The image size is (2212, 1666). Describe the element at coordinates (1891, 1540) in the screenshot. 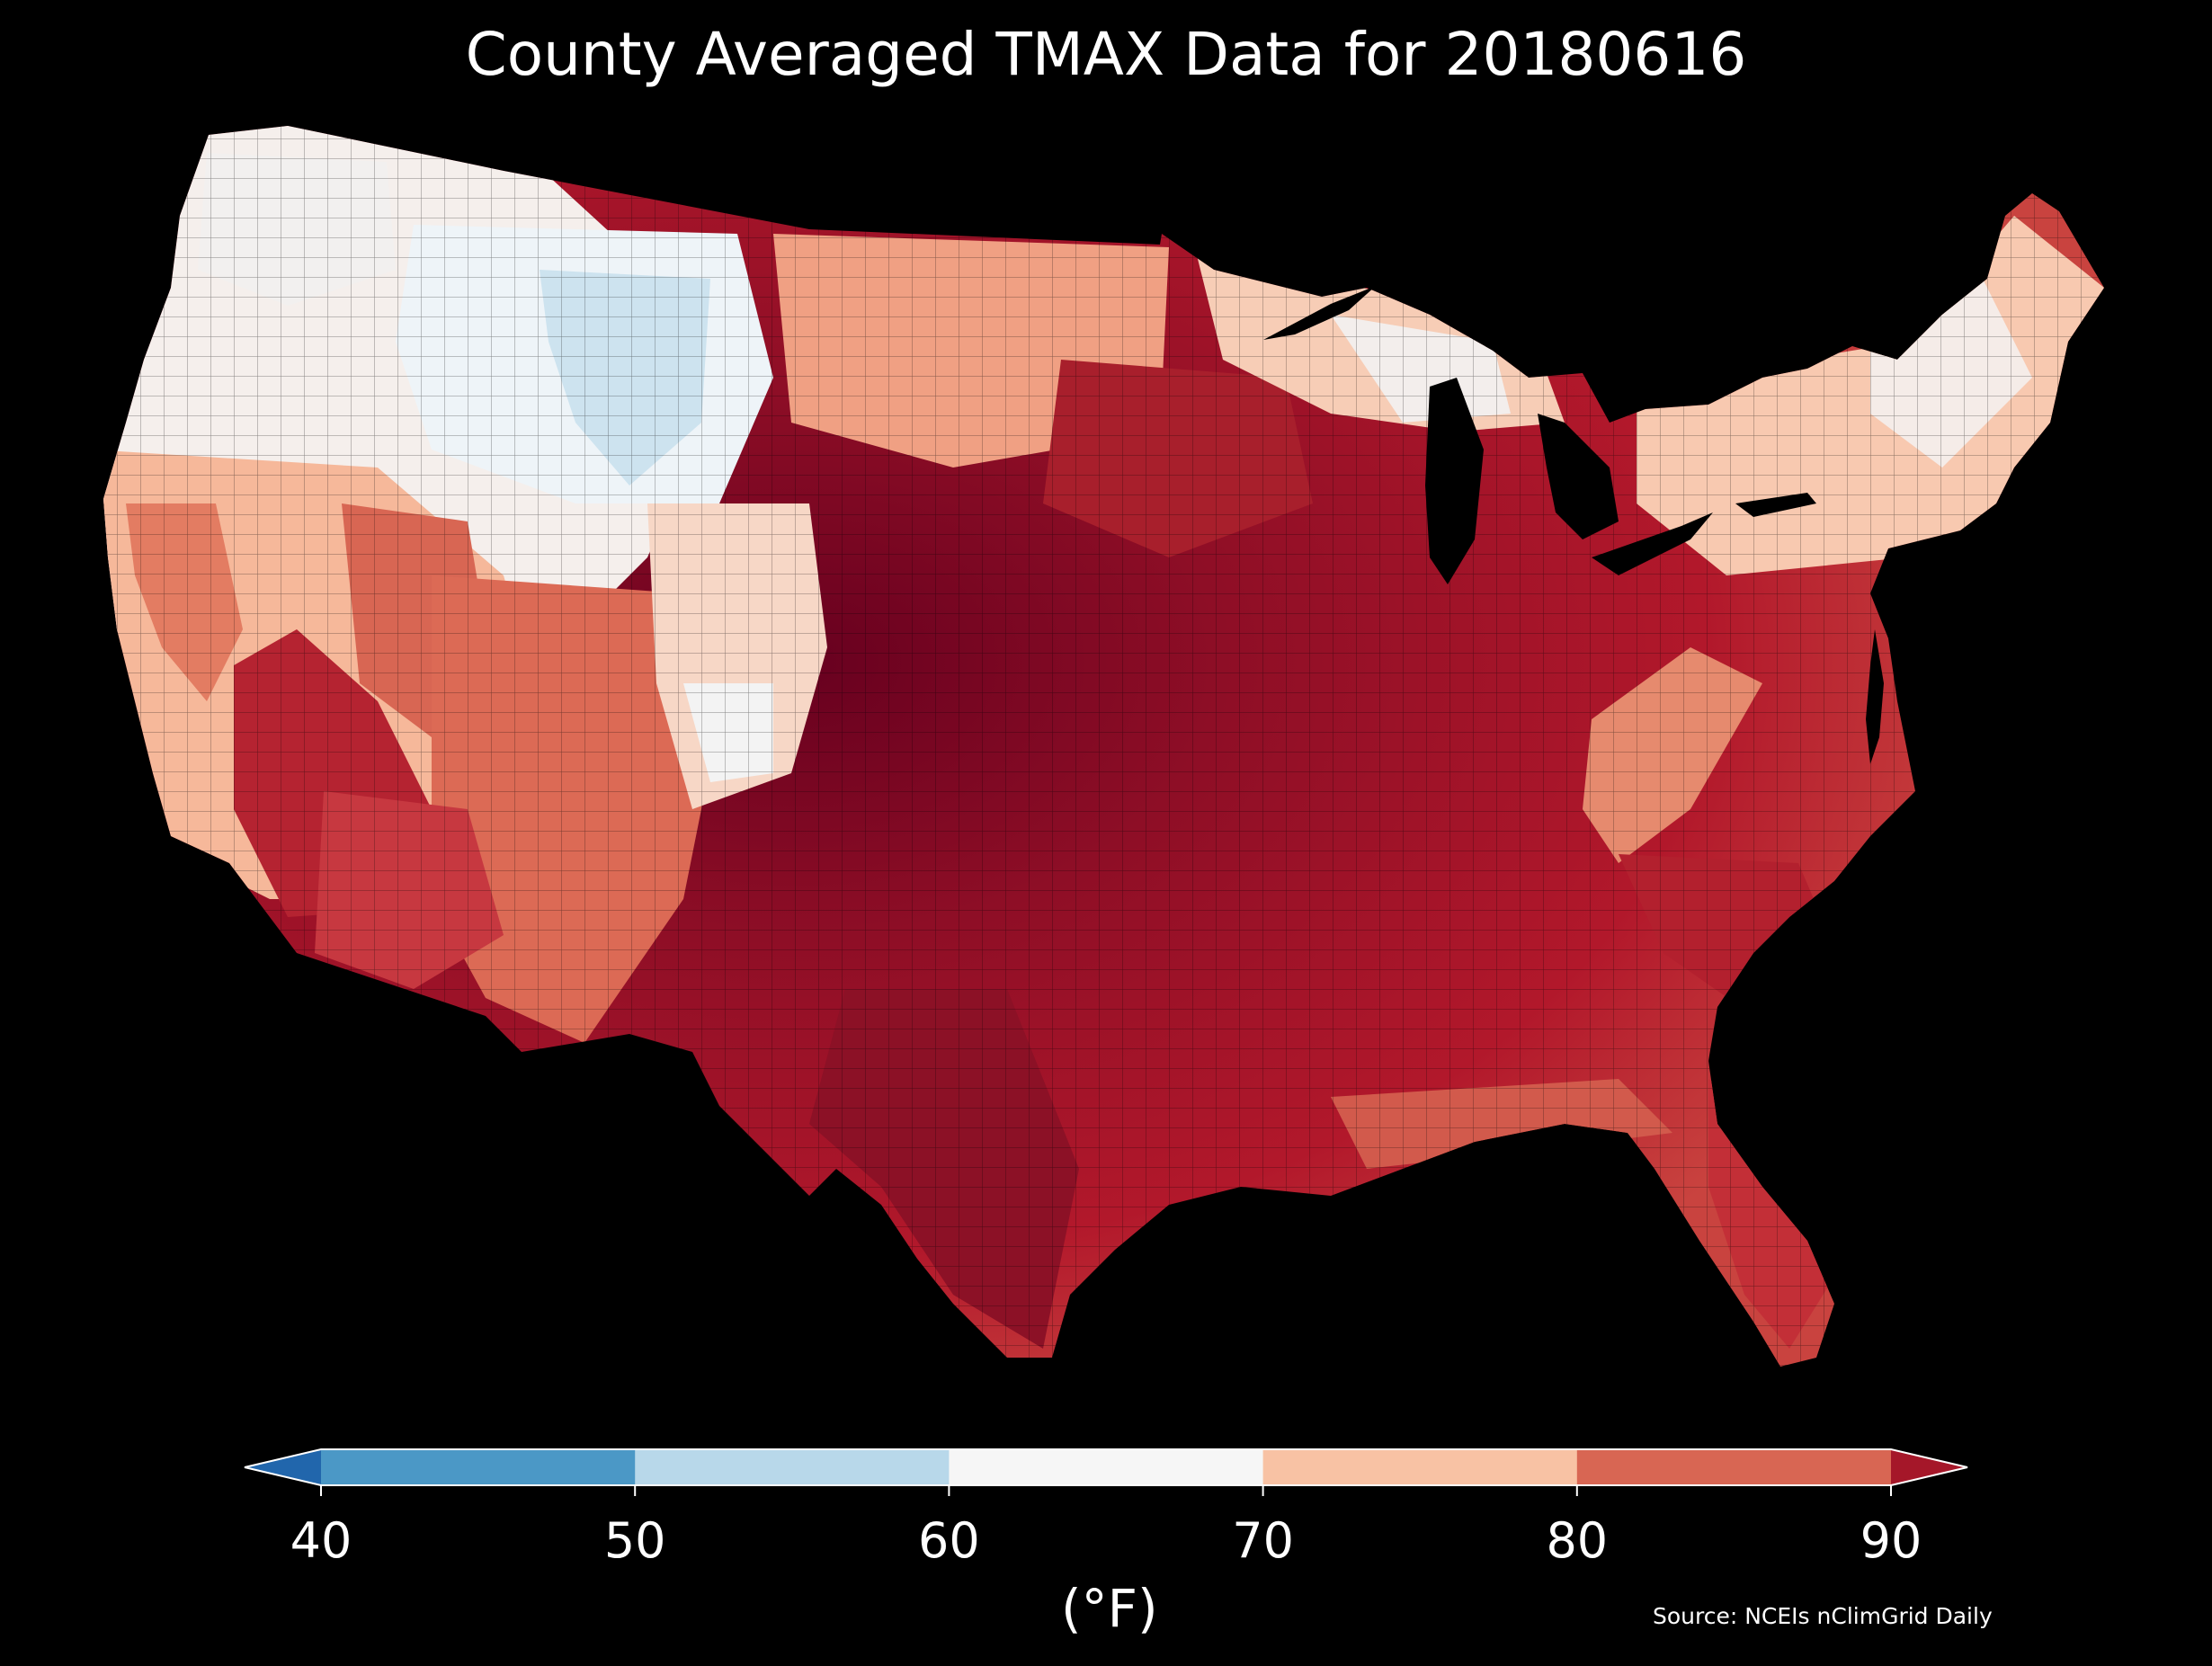

I see `colorbar-tick-90: 90` at that location.